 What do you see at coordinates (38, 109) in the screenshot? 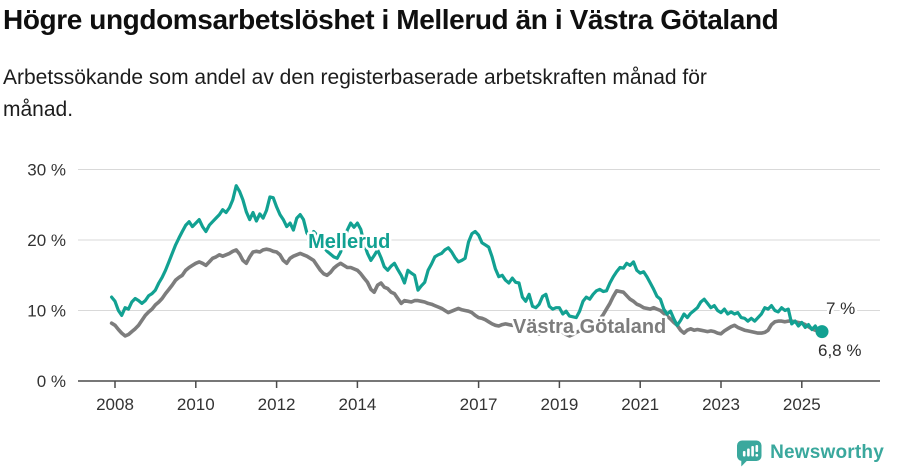
I see `subtitle-line-2: månad.` at bounding box center [38, 109].